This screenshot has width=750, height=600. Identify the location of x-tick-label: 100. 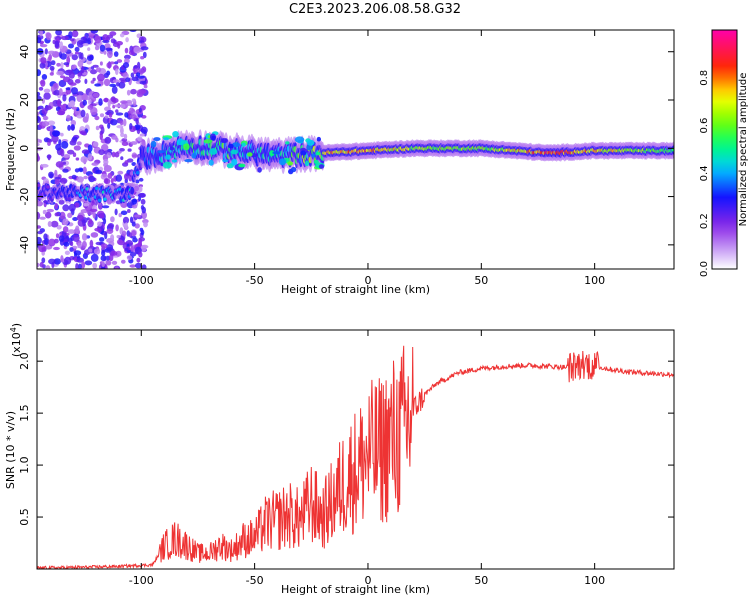
(594, 580).